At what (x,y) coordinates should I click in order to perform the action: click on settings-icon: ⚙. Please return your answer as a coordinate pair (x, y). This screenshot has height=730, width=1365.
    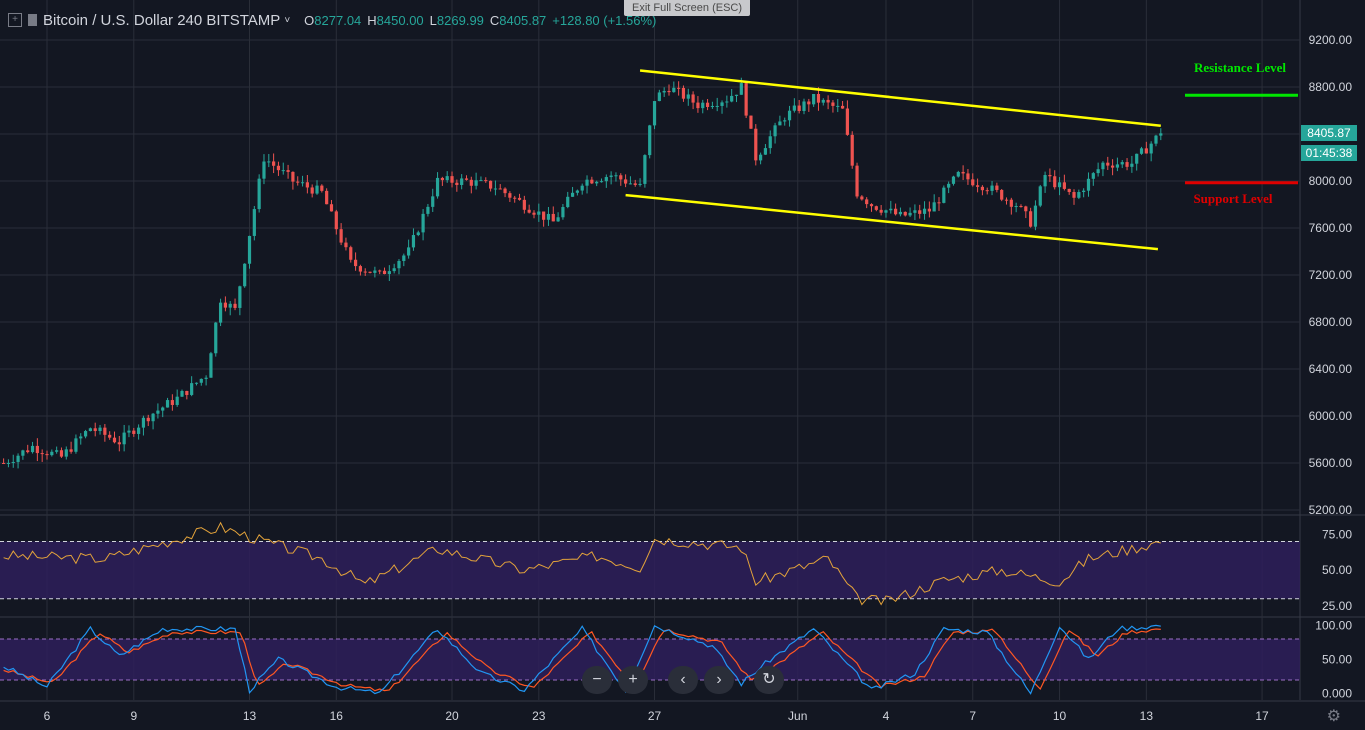
    Looking at the image, I should click on (1333, 716).